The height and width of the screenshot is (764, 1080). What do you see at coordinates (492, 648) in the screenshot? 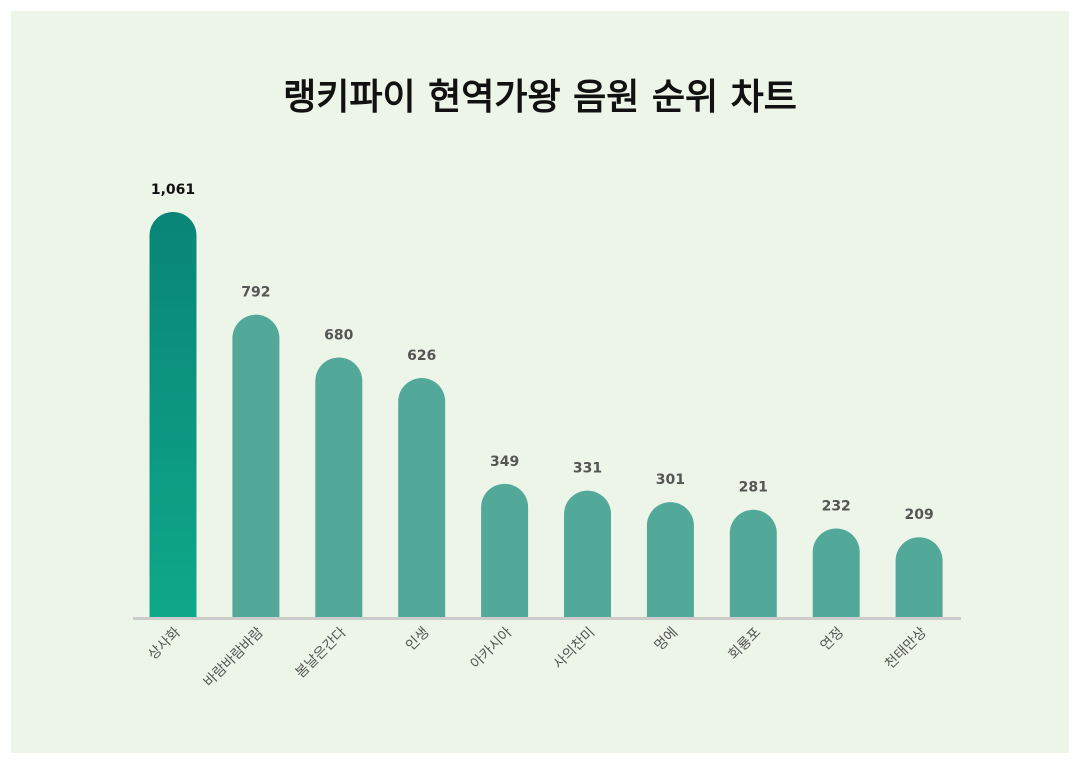
I see `category-label-5: 아카시아` at bounding box center [492, 648].